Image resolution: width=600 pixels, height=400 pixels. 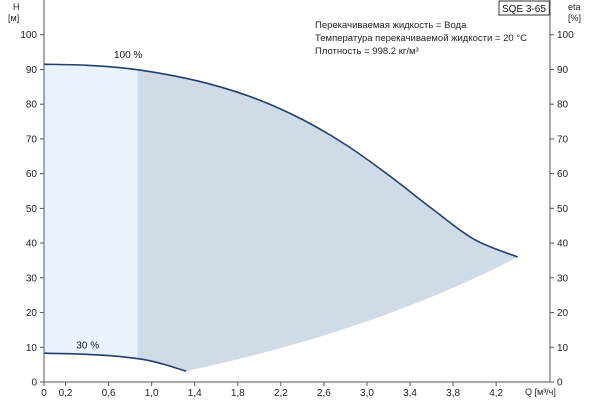 I want to click on curve-label-30: 30 %, so click(x=87, y=346).